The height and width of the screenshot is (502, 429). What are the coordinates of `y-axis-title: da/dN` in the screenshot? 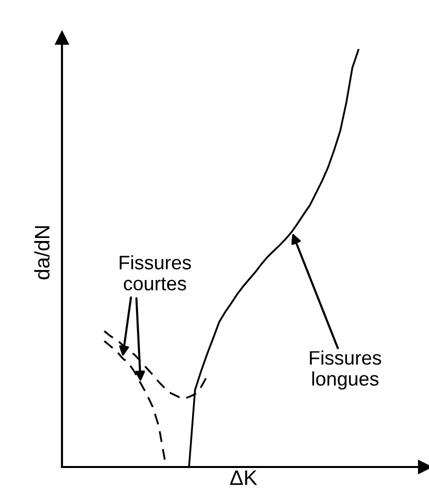 It's located at (42, 253).